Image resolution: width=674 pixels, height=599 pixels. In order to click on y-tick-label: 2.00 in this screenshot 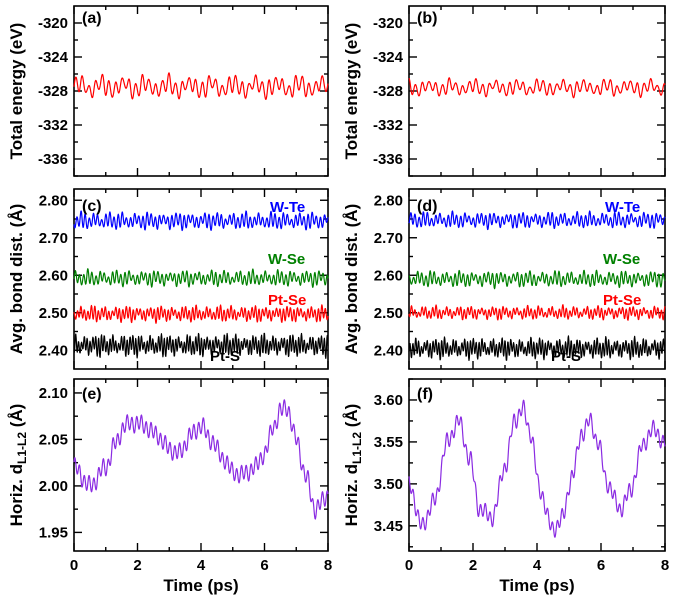, I will do `click(53, 486)`.